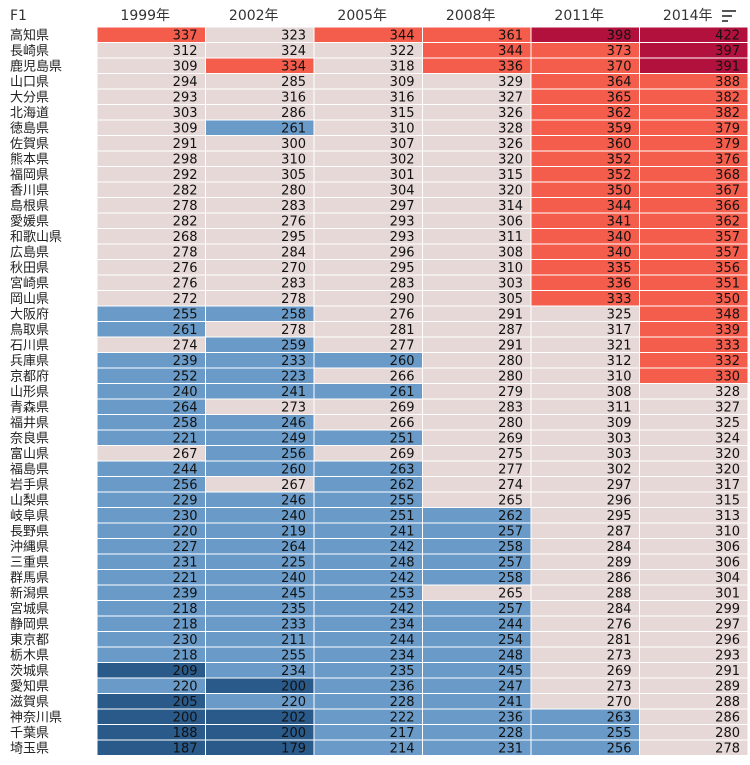 The image size is (750, 765). I want to click on cell-value: 229, so click(185, 501).